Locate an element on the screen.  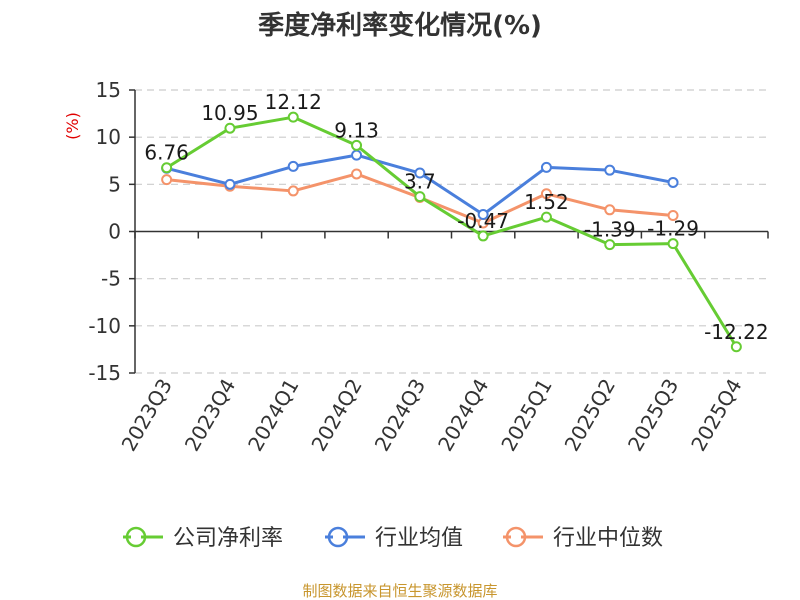
y-tick-label: -10 is located at coordinates (104, 326).